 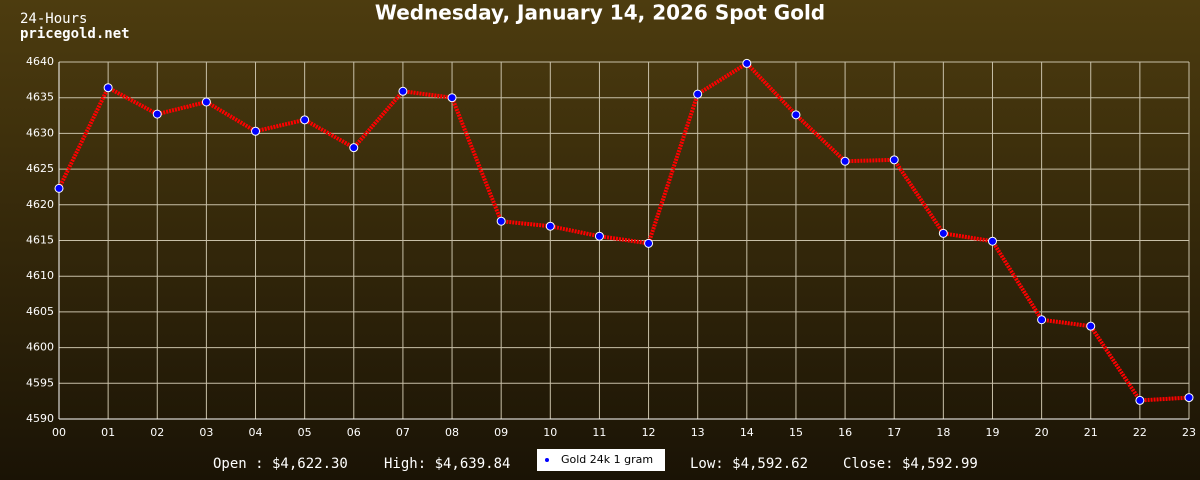 What do you see at coordinates (547, 460) in the screenshot?
I see `legend-marker` at bounding box center [547, 460].